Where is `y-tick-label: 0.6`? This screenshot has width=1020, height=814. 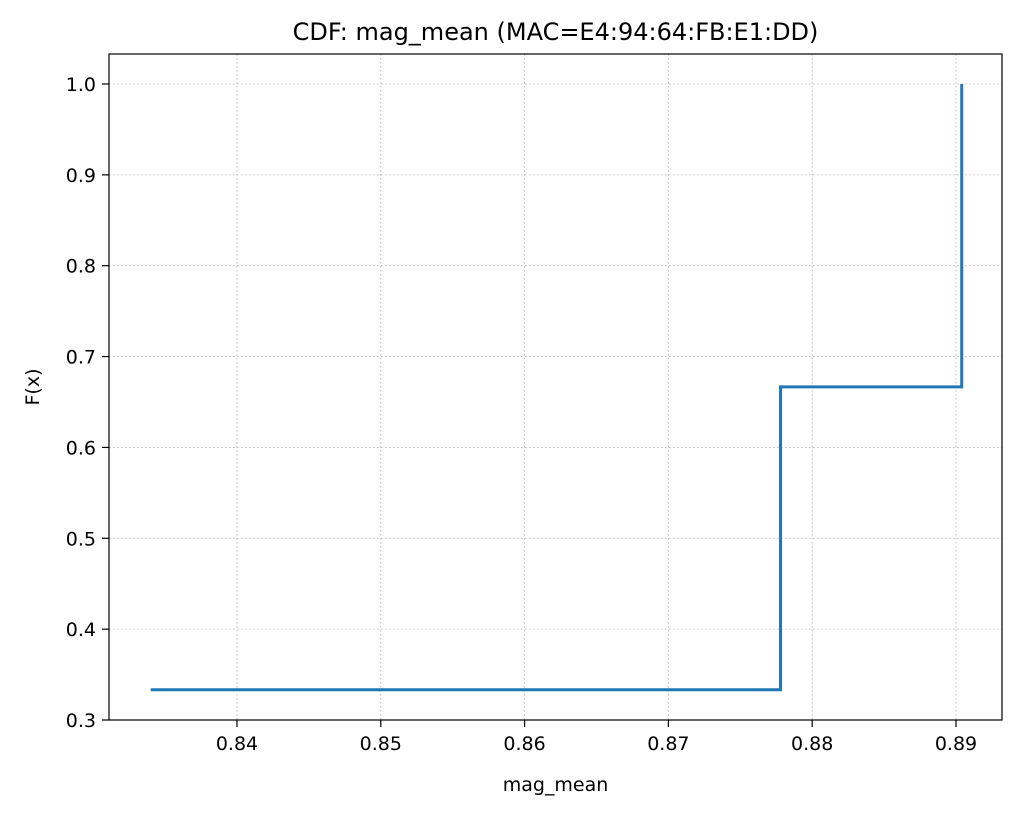
y-tick-label: 0.6 is located at coordinates (81, 448).